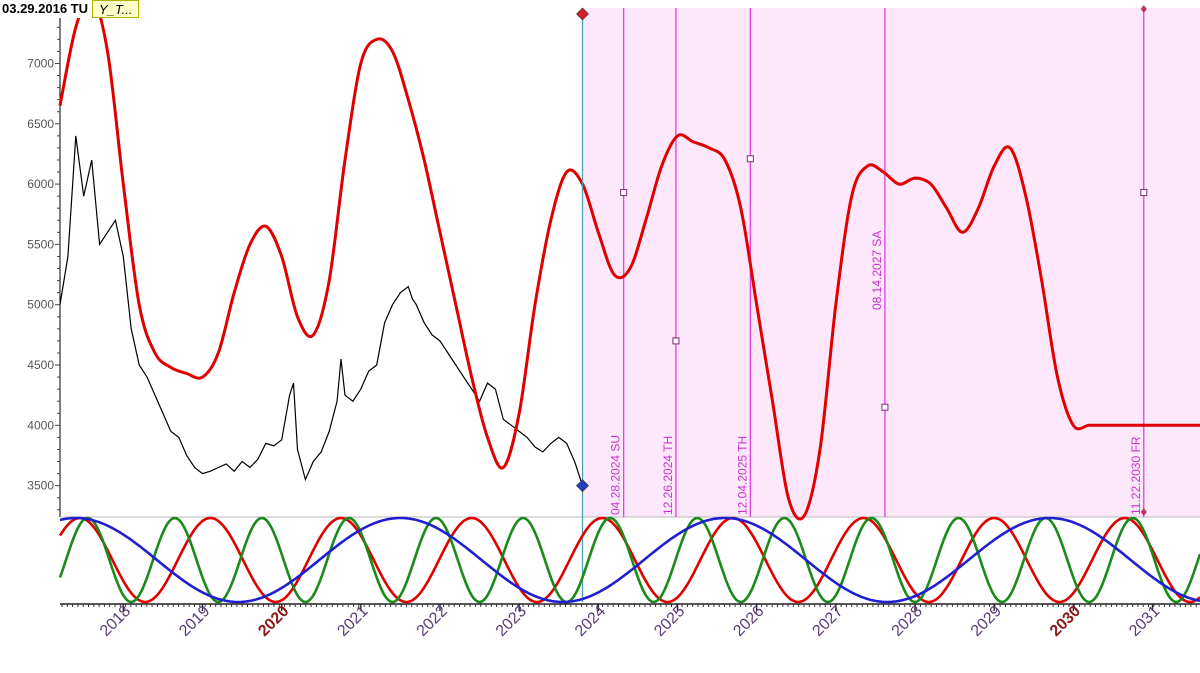 This screenshot has height=673, width=1200. Describe the element at coordinates (40, 486) in the screenshot. I see `y-tick-label: 3500` at that location.